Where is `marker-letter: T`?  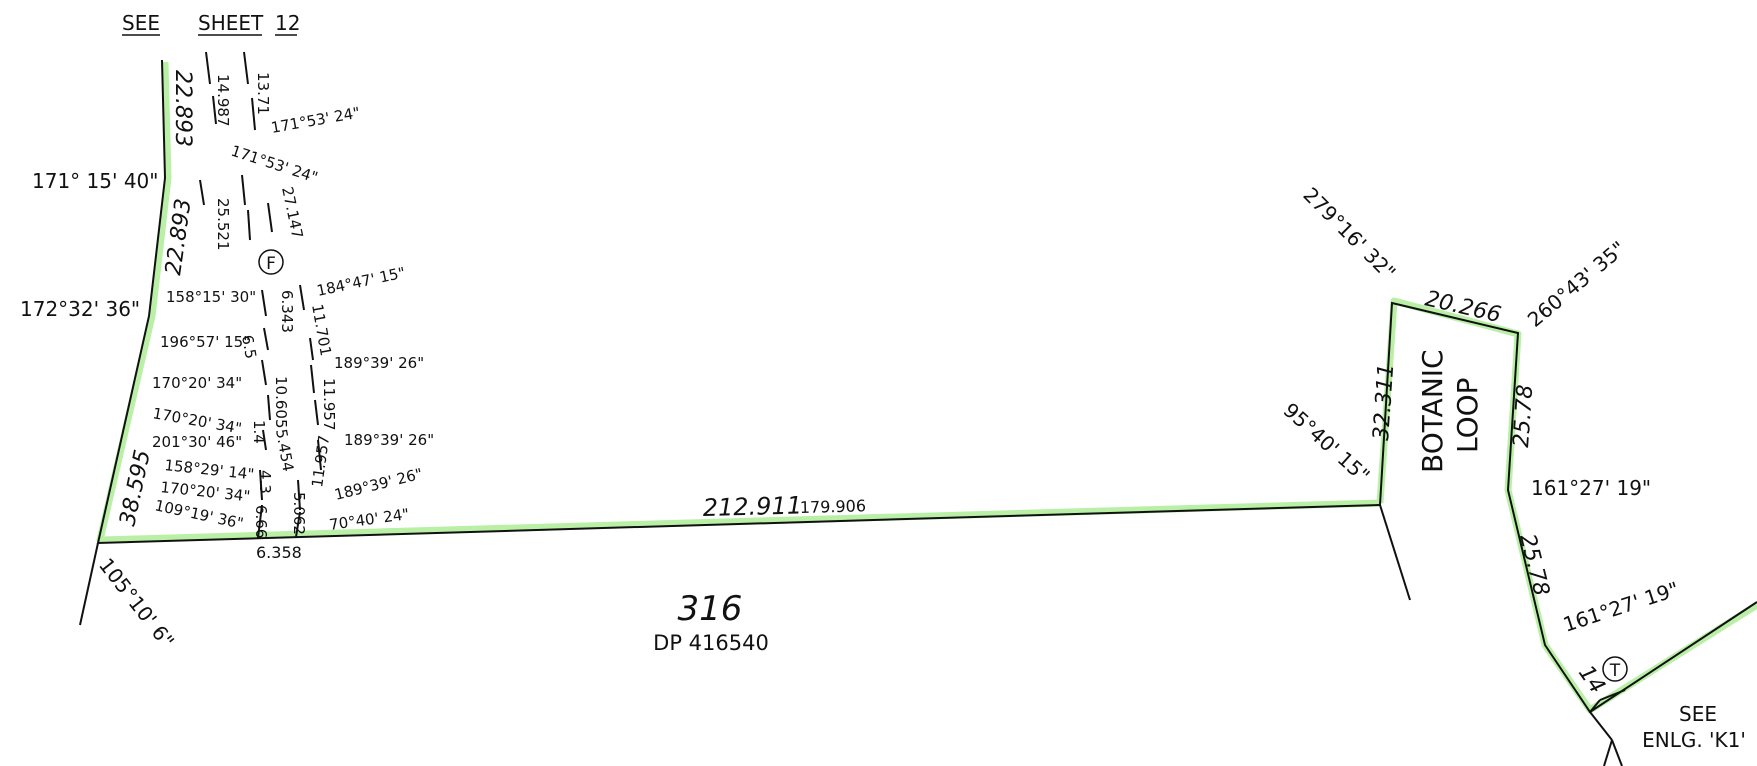 marker-letter: T is located at coordinates (1615, 671).